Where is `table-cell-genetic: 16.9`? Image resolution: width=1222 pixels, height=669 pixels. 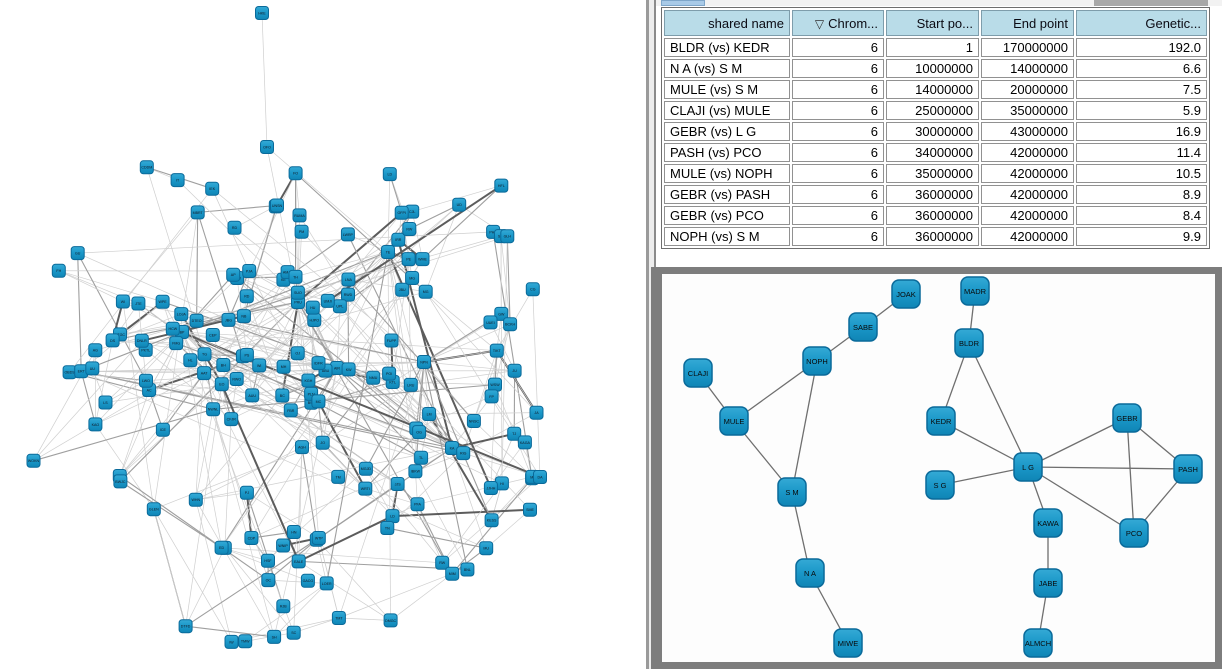
table-cell-genetic: 16.9 is located at coordinates (1141, 131).